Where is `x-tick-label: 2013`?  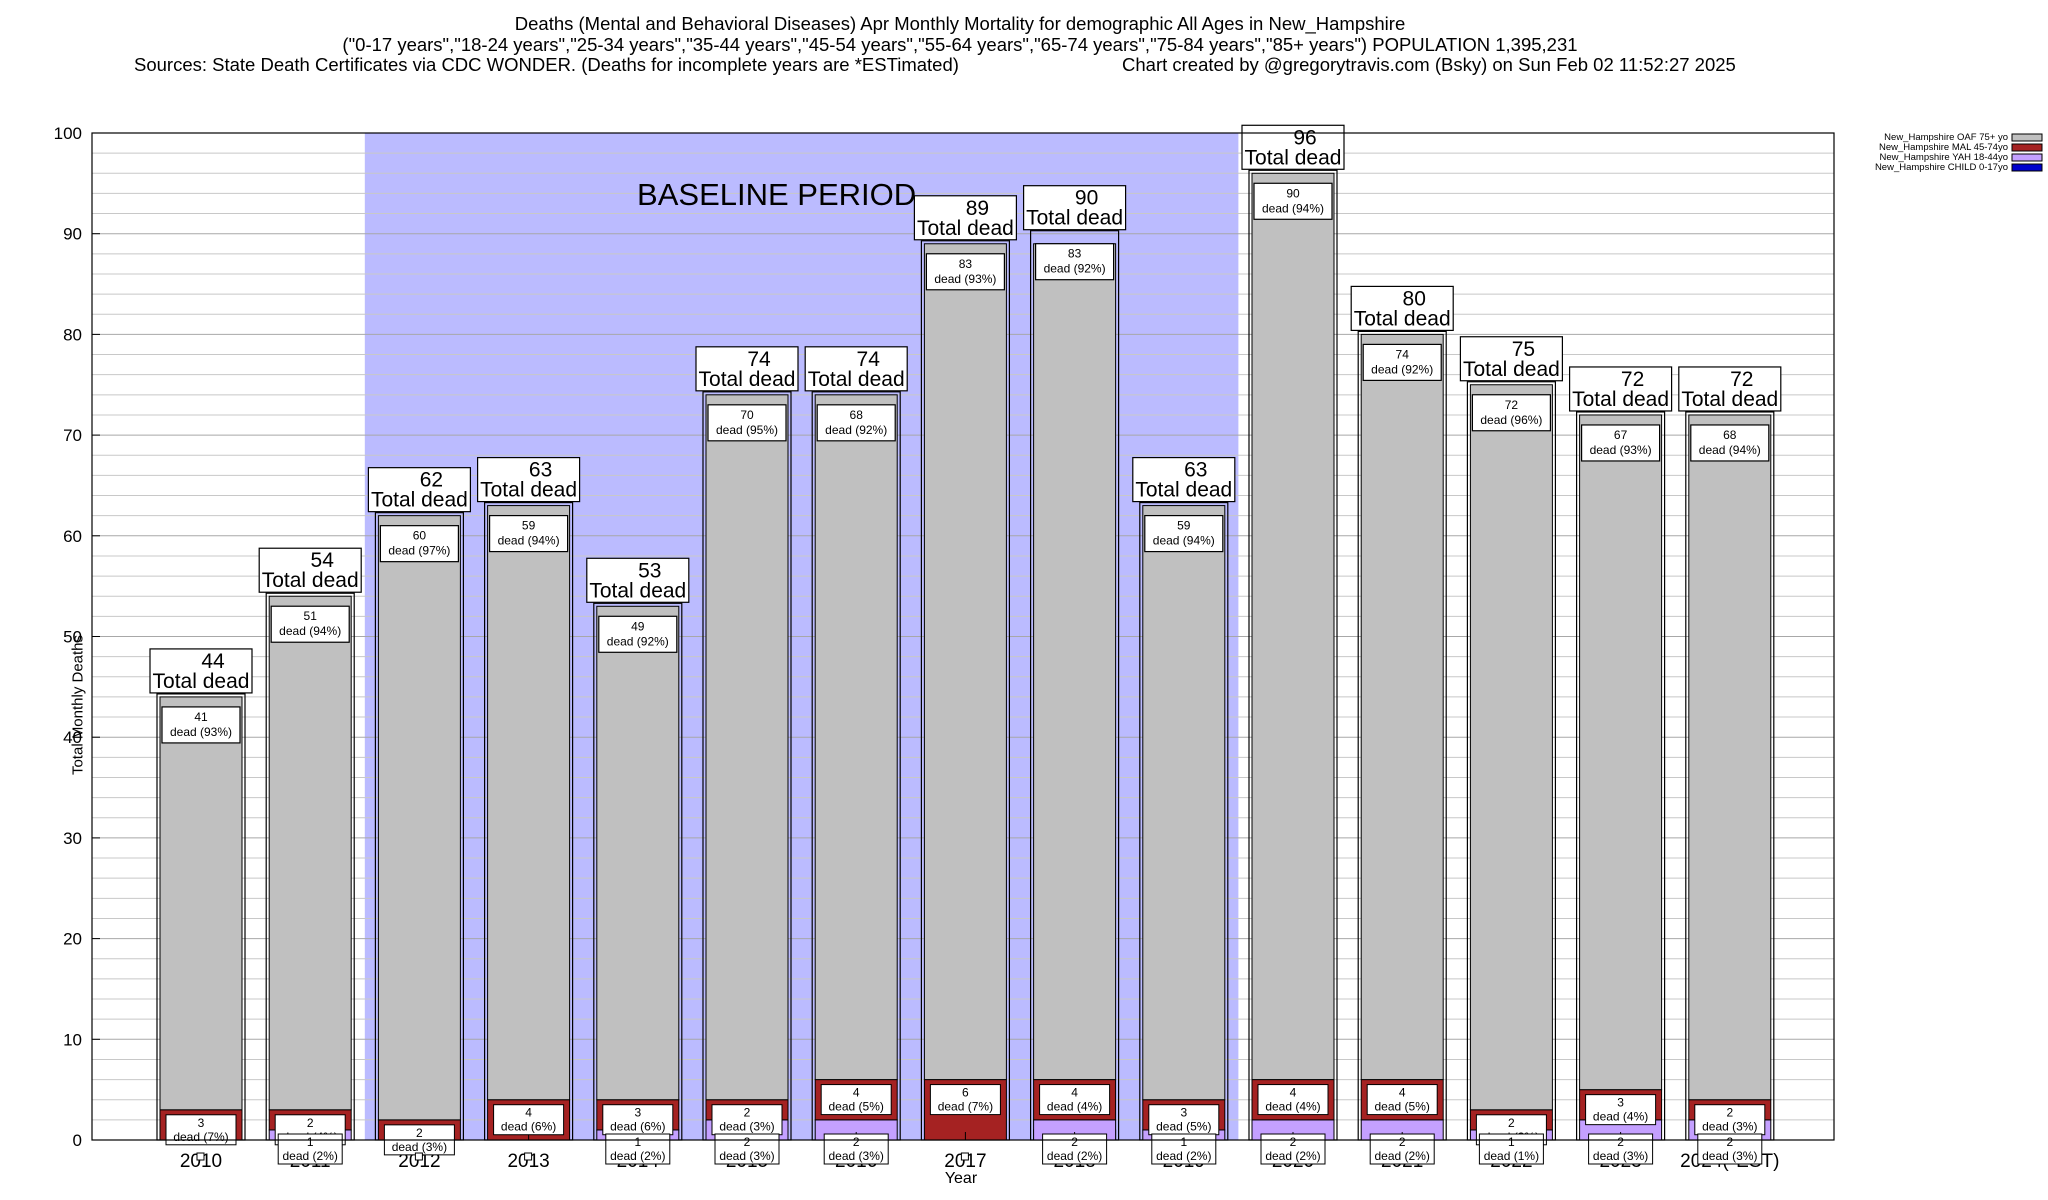
x-tick-label: 2013 is located at coordinates (528, 1161).